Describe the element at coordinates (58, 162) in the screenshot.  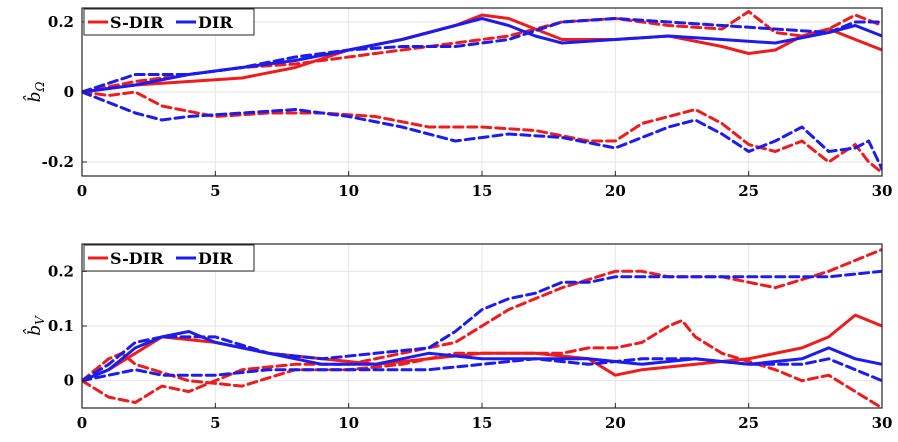
I see `y-tick-label: -0.2` at that location.